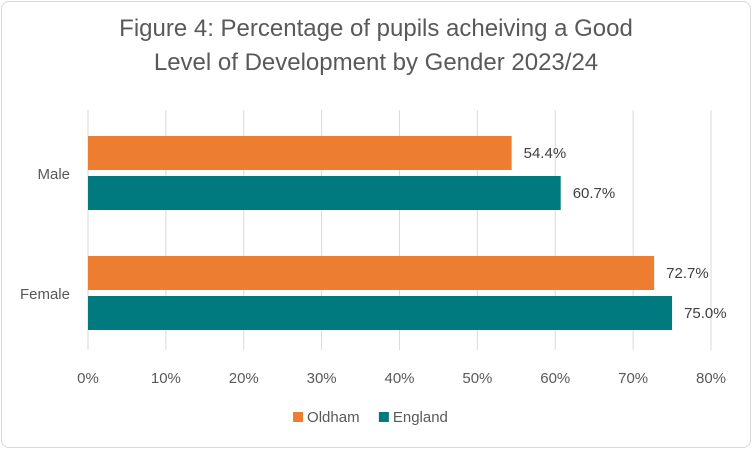 This screenshot has height=449, width=752. Describe the element at coordinates (45, 294) in the screenshot. I see `category-label: Female` at that location.